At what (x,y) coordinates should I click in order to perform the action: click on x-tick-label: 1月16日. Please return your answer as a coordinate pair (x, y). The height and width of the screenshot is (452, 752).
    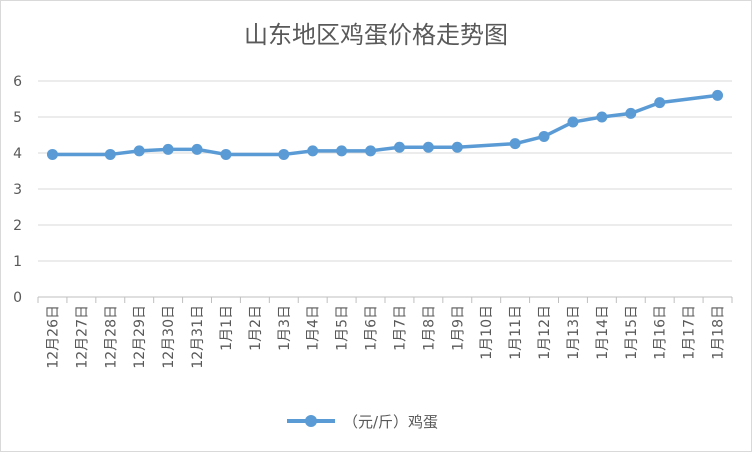
    Looking at the image, I should click on (661, 332).